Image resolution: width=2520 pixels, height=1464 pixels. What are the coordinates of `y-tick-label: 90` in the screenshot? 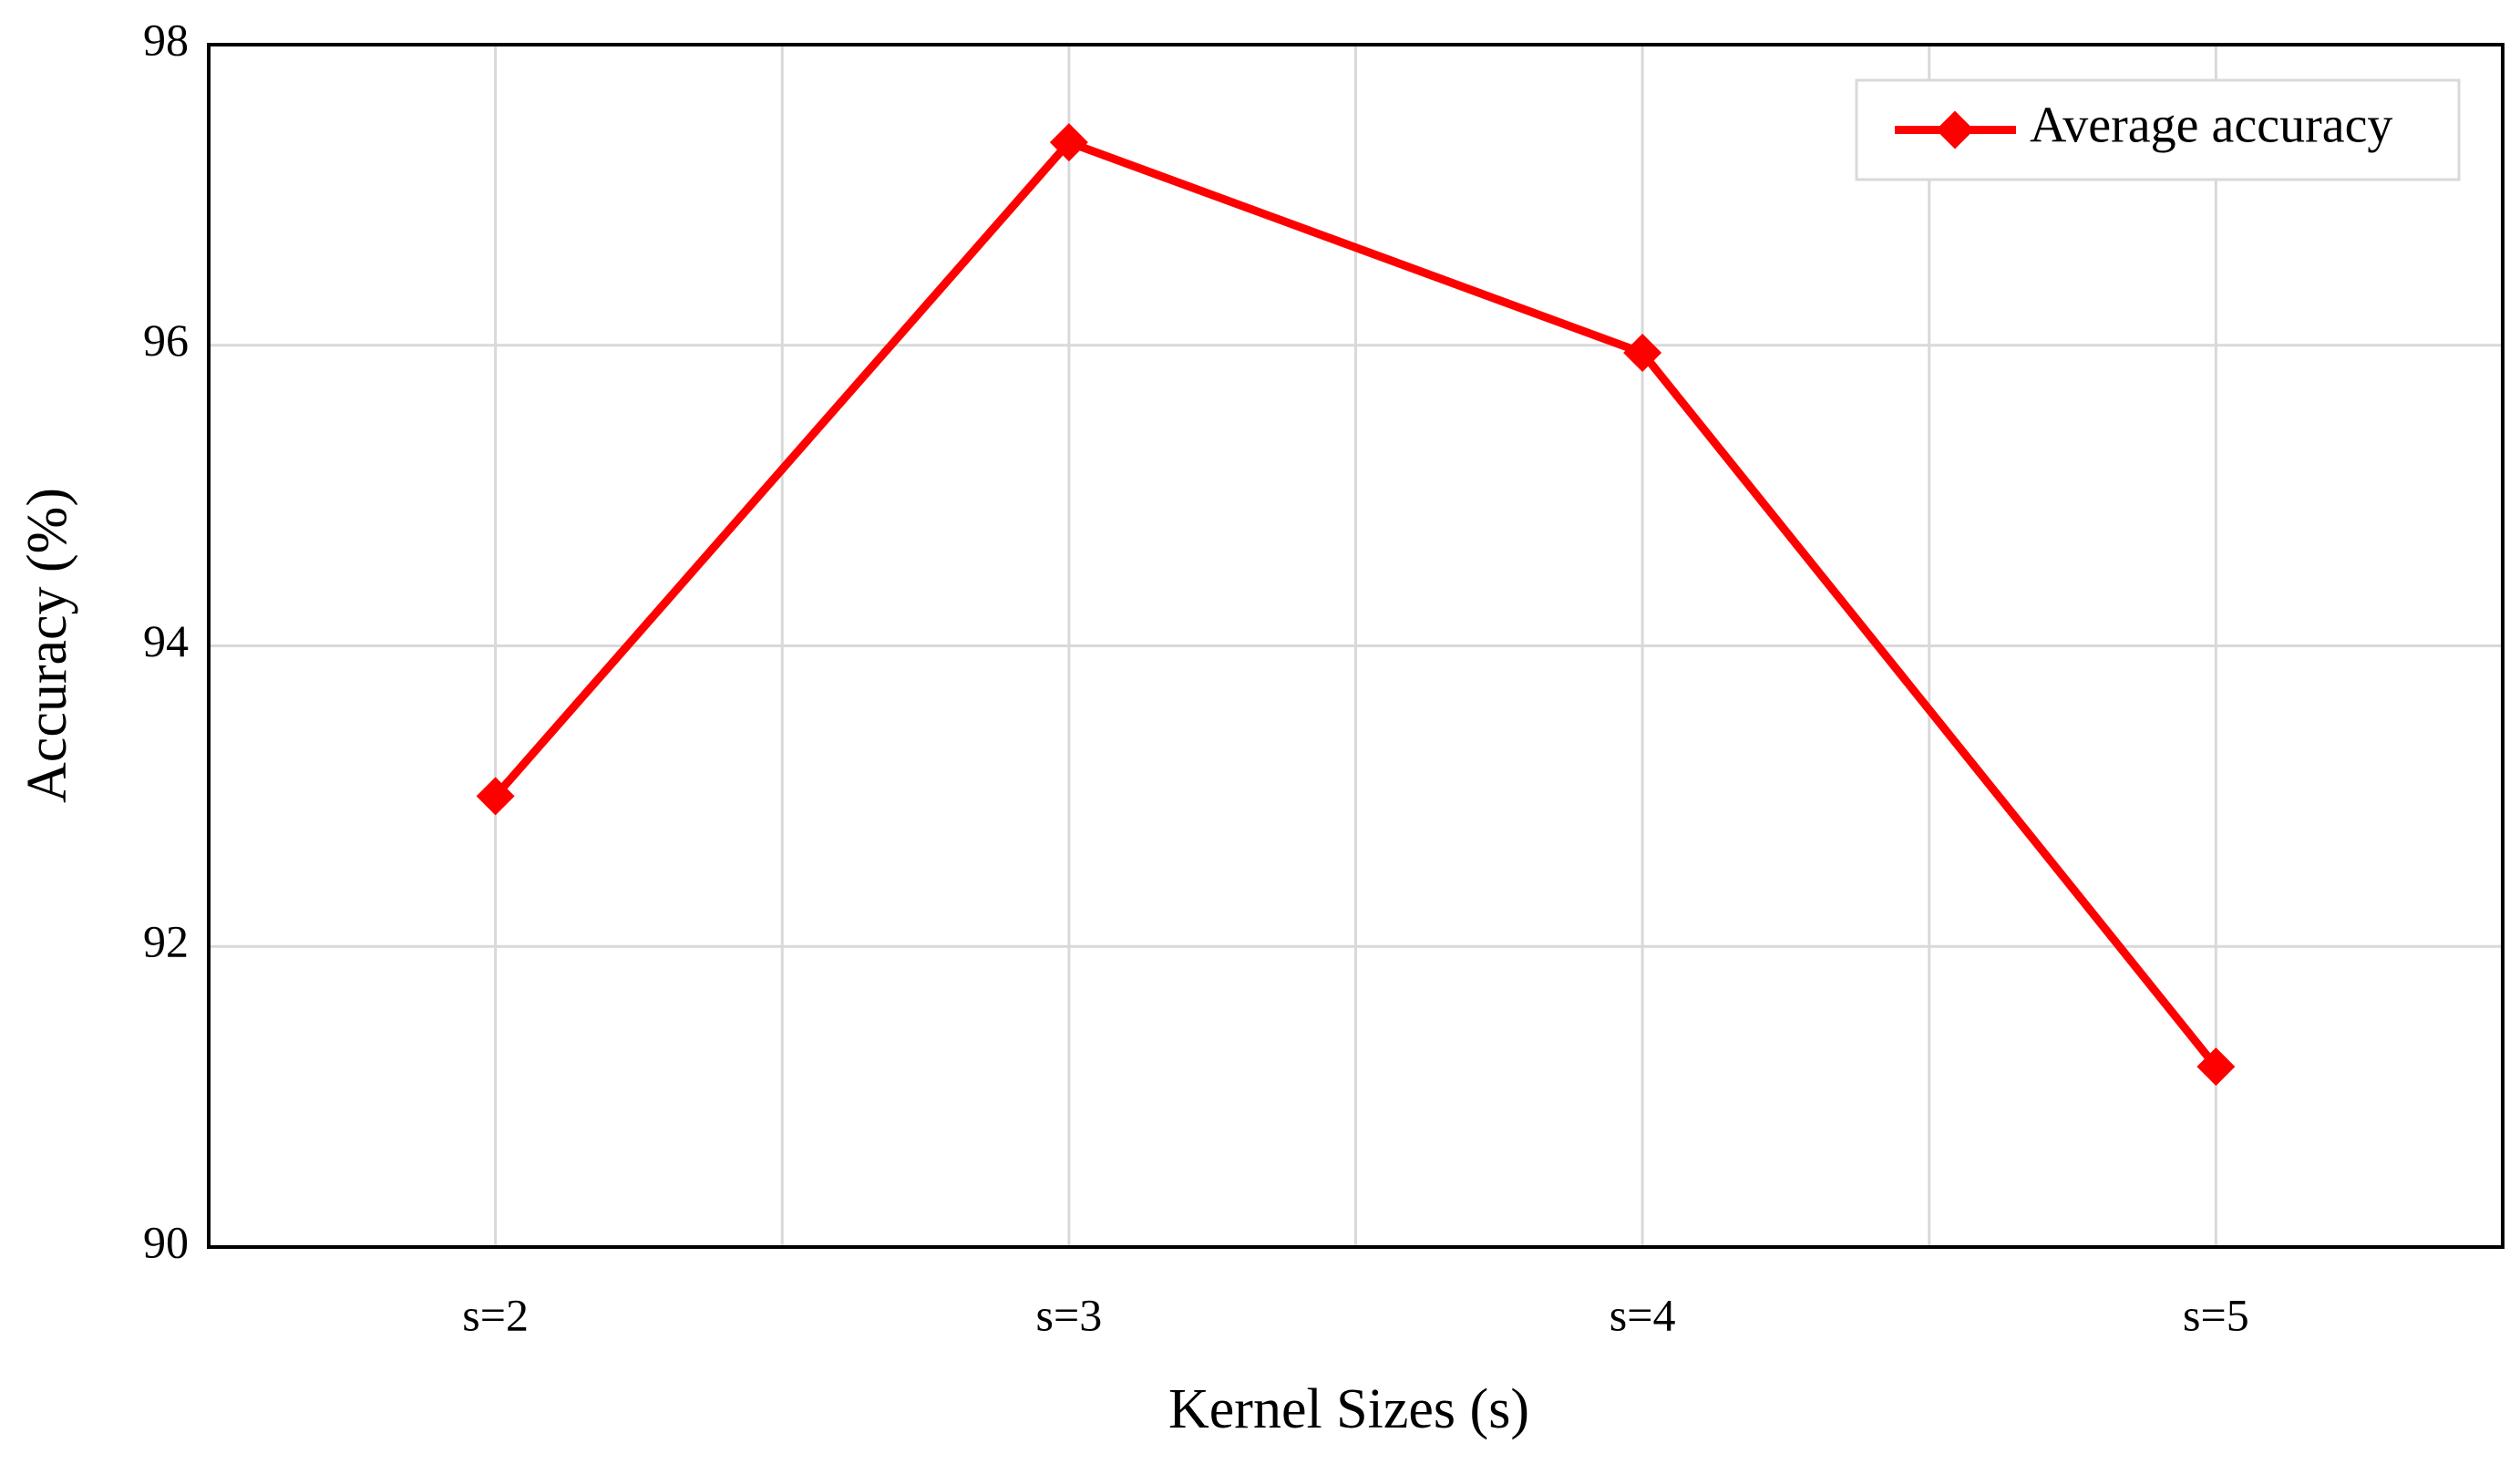 It's located at (166, 1242).